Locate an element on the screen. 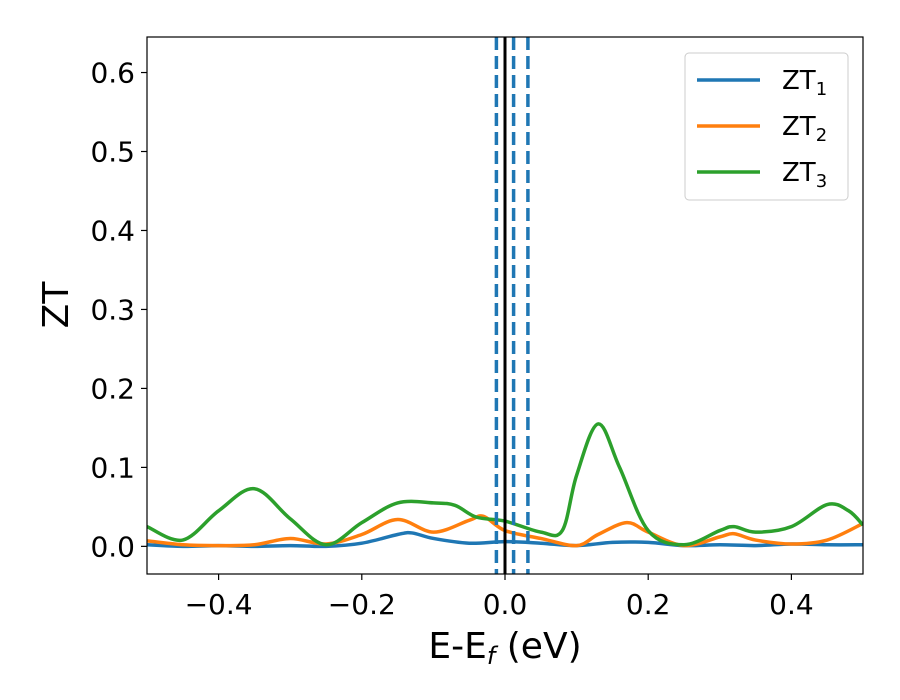  legend-box is located at coordinates (766, 126).